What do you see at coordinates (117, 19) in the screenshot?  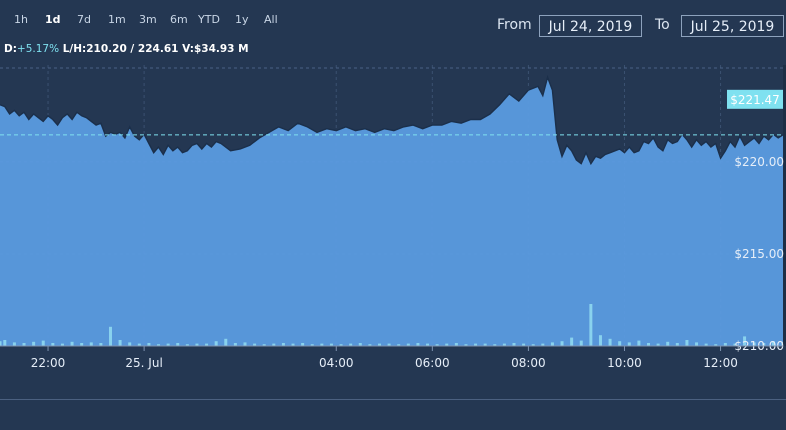 I see `range-button-1m: 1m` at bounding box center [117, 19].